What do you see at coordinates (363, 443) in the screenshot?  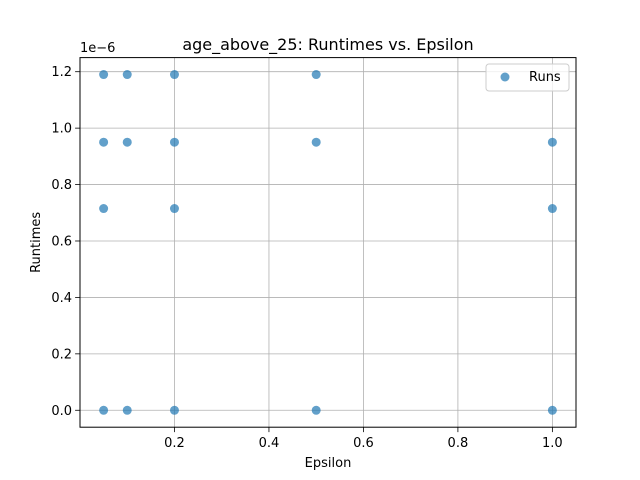 I see `x-tick-label: 0.6` at bounding box center [363, 443].